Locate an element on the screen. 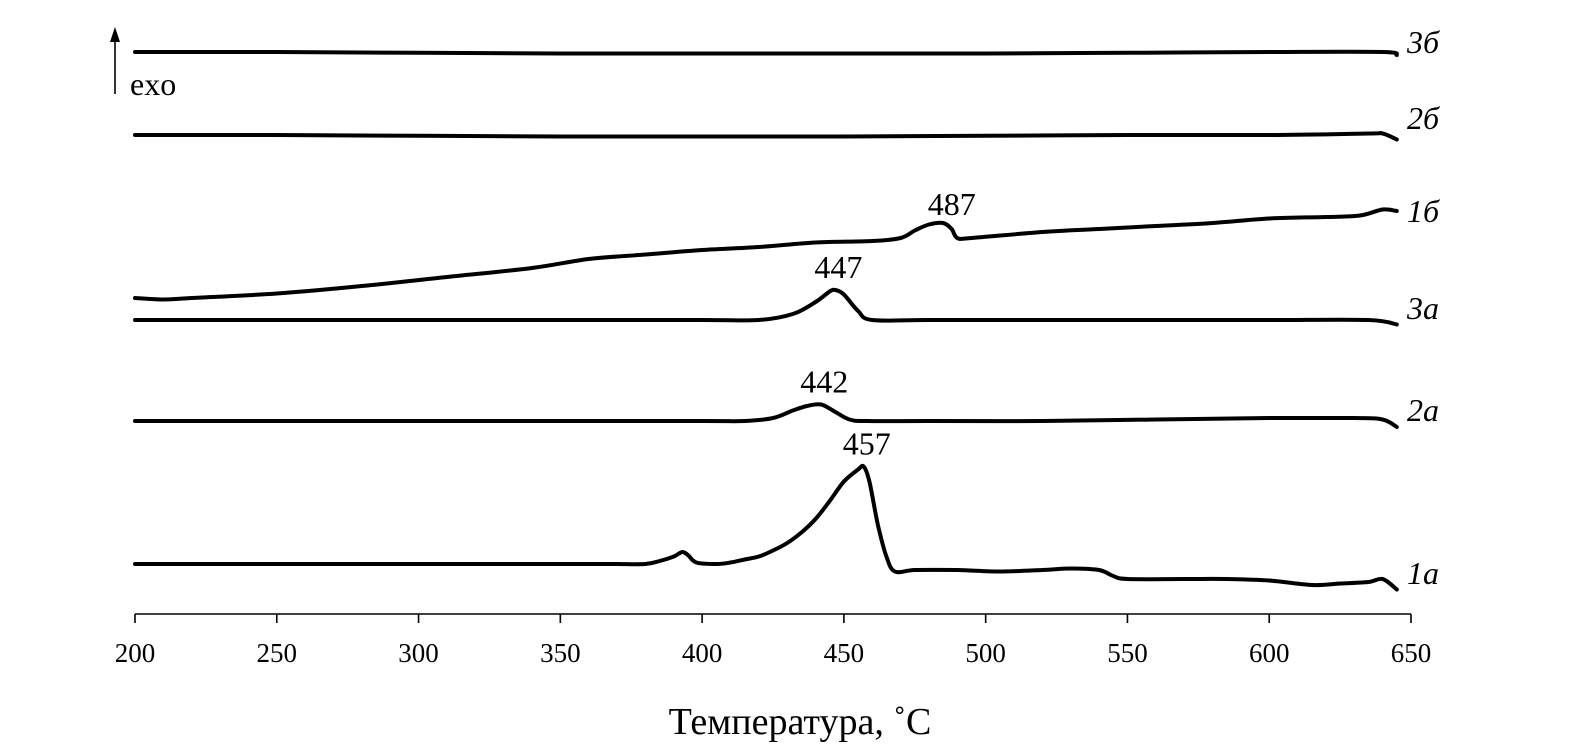 The height and width of the screenshot is (756, 1583). series-label-1б: 1б is located at coordinates (1423, 211).